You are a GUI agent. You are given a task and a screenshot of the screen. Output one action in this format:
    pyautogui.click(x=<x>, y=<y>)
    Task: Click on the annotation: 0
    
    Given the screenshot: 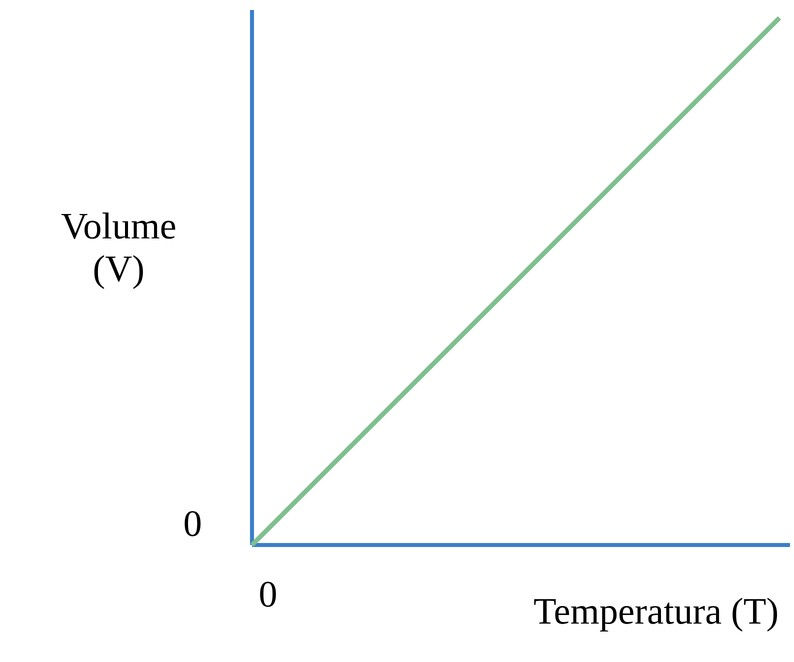 What is the action you would take?
    pyautogui.click(x=192, y=523)
    